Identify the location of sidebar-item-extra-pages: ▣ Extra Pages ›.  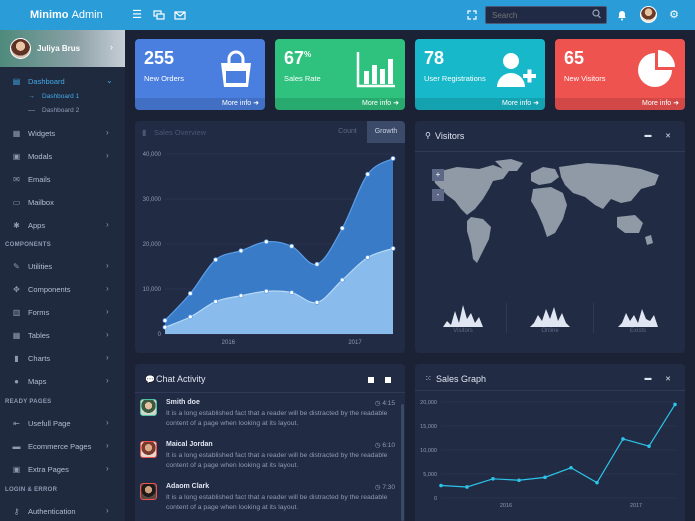
(62, 470).